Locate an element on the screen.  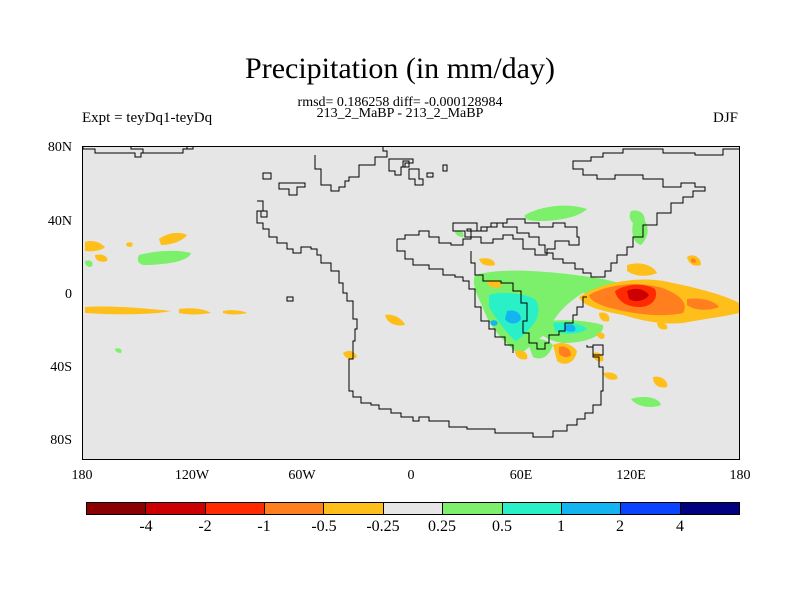
rmsd-diff-label: rmsd= 0.186258 diff= -0.000128984 is located at coordinates (400, 102).